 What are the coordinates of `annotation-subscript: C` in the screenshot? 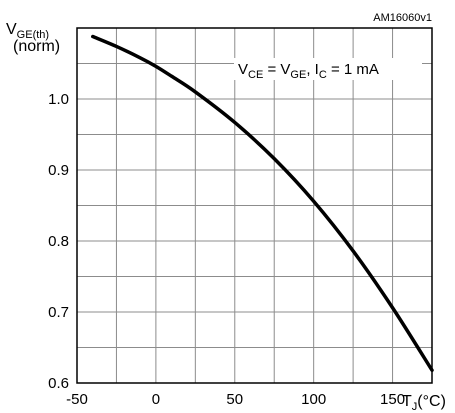 It's located at (323, 75).